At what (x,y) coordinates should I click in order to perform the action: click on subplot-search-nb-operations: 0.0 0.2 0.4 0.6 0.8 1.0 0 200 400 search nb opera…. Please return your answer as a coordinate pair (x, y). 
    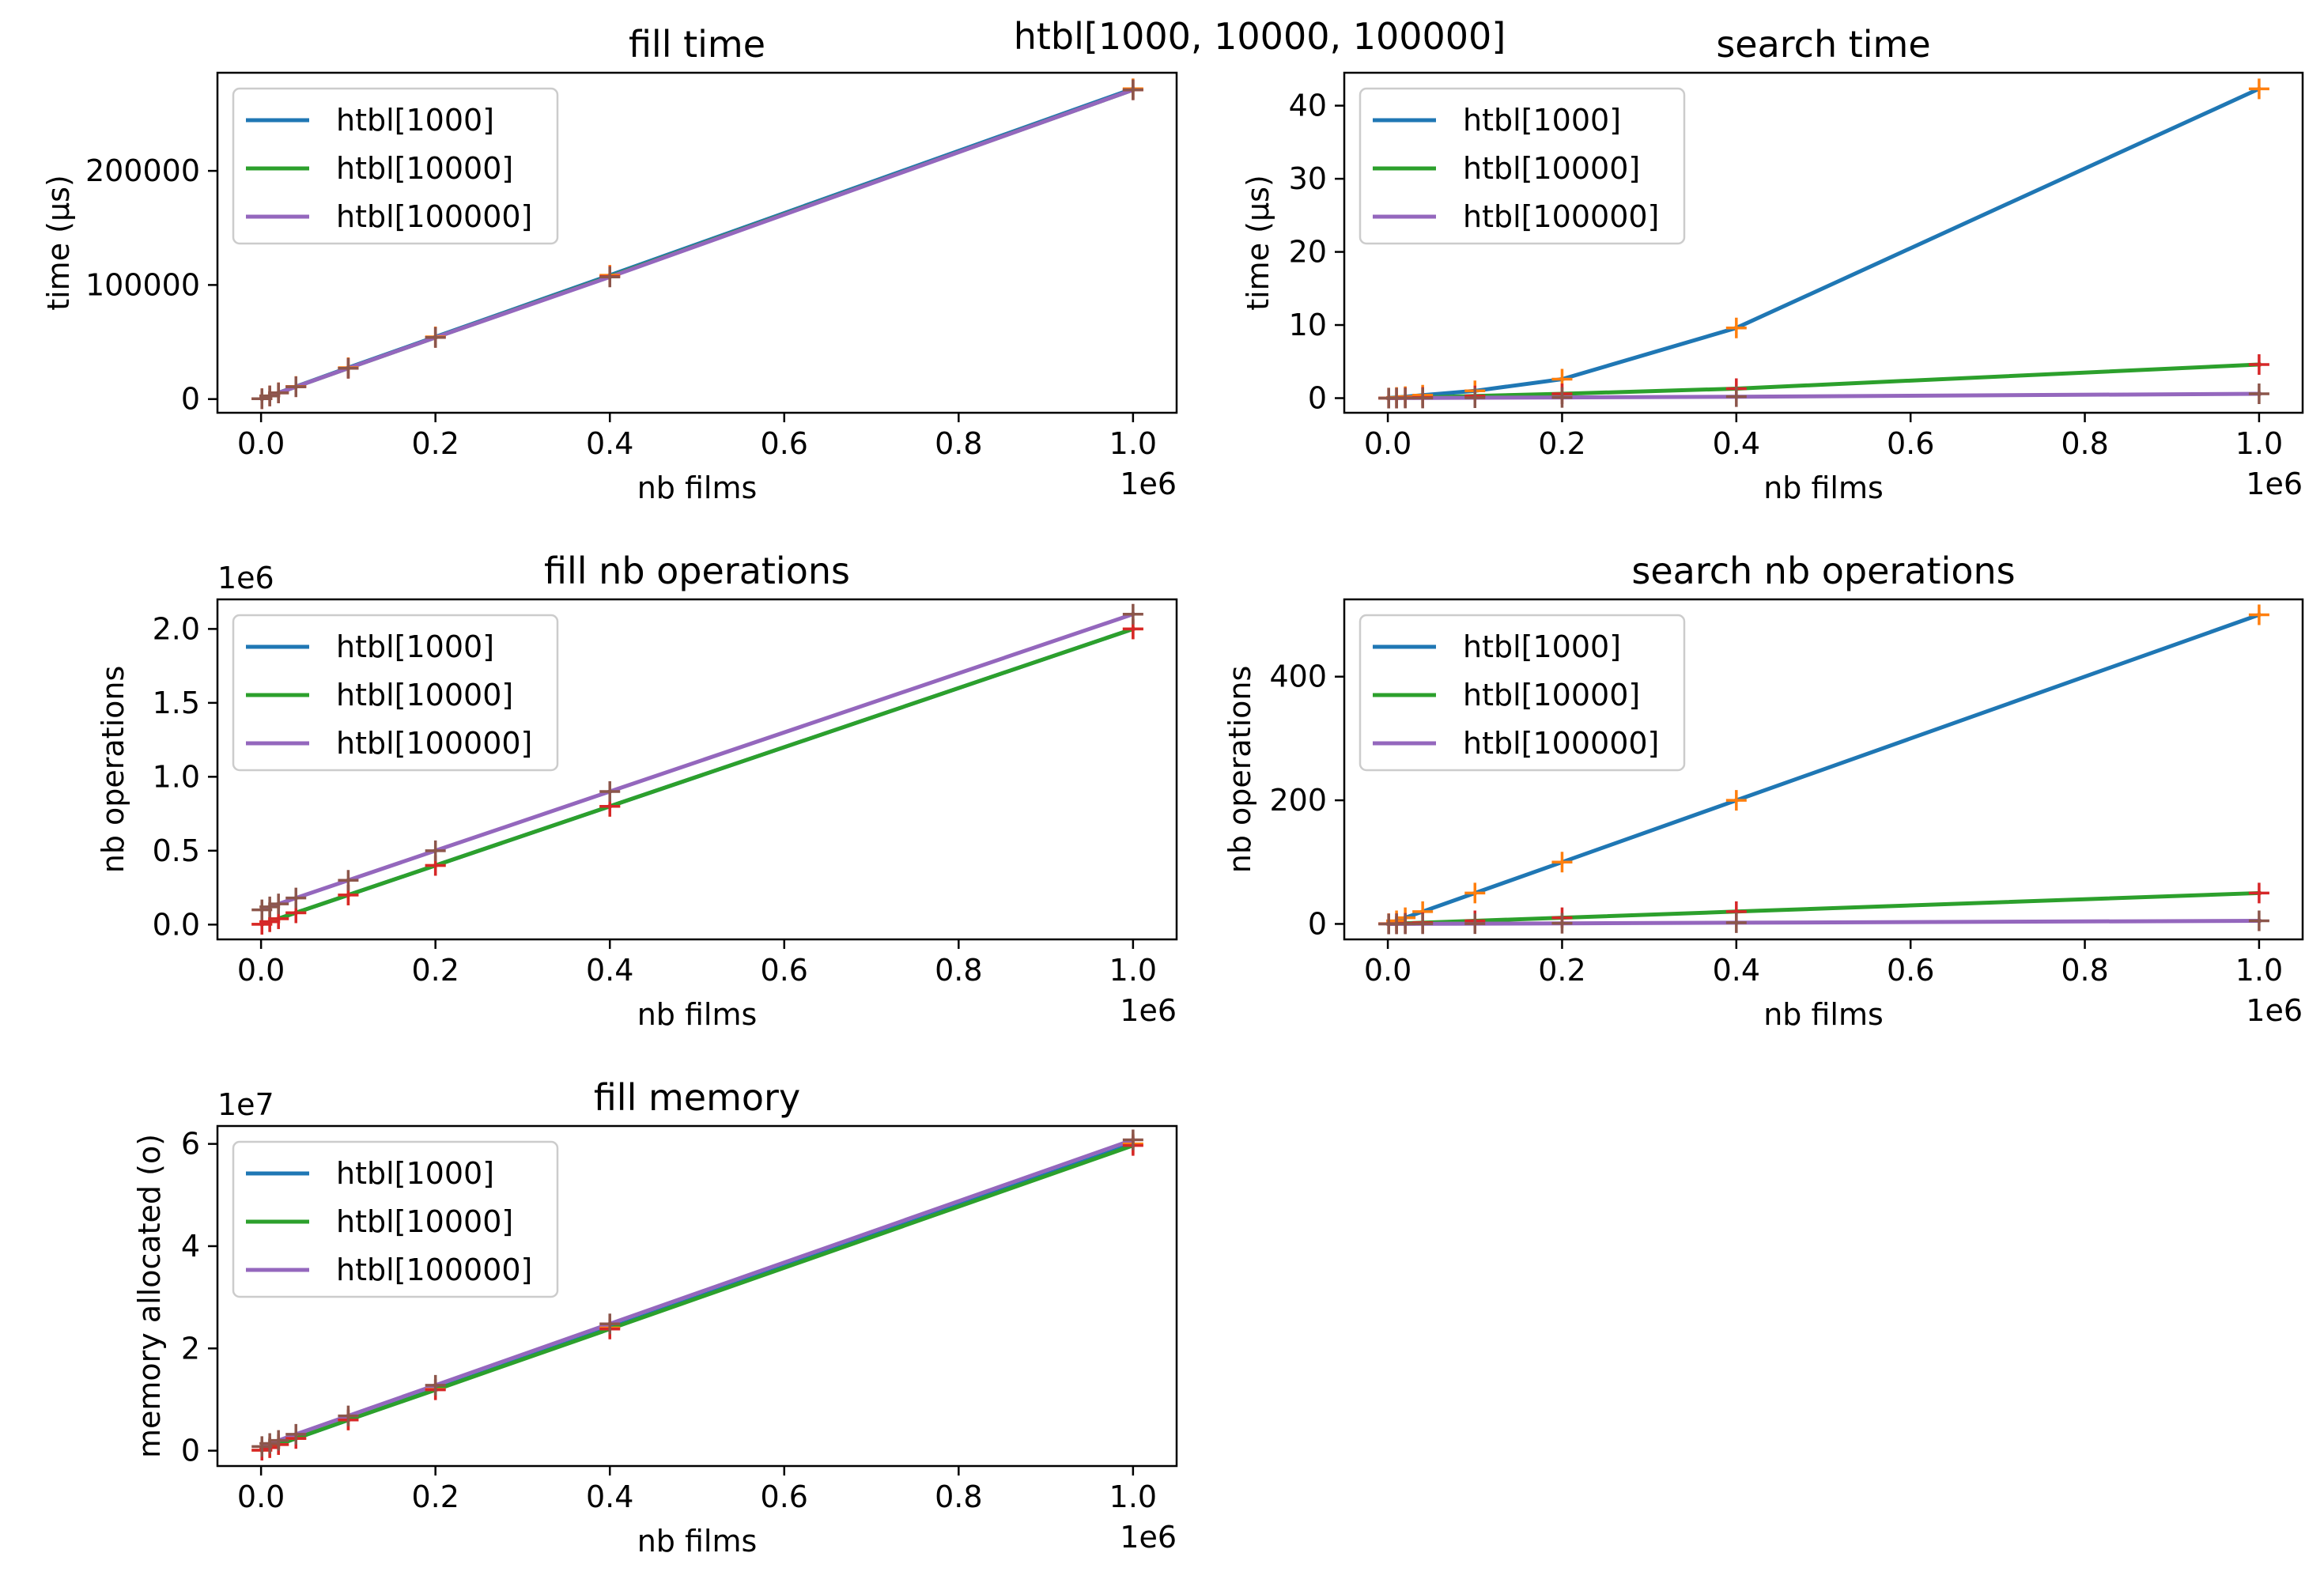
    Looking at the image, I should click on (1763, 791).